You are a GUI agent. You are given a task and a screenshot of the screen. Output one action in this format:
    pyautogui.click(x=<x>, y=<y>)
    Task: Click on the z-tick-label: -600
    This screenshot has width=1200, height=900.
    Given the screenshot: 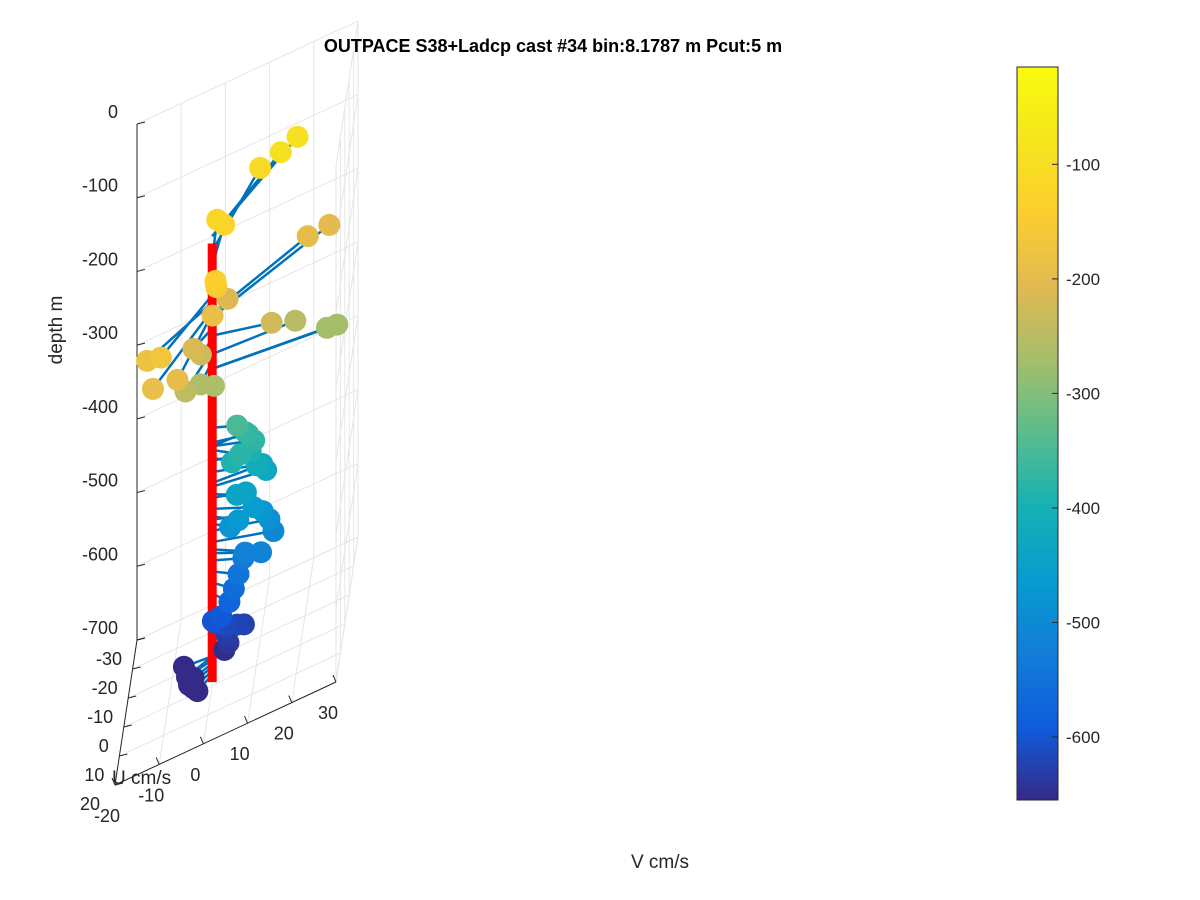 What is the action you would take?
    pyautogui.click(x=100, y=554)
    